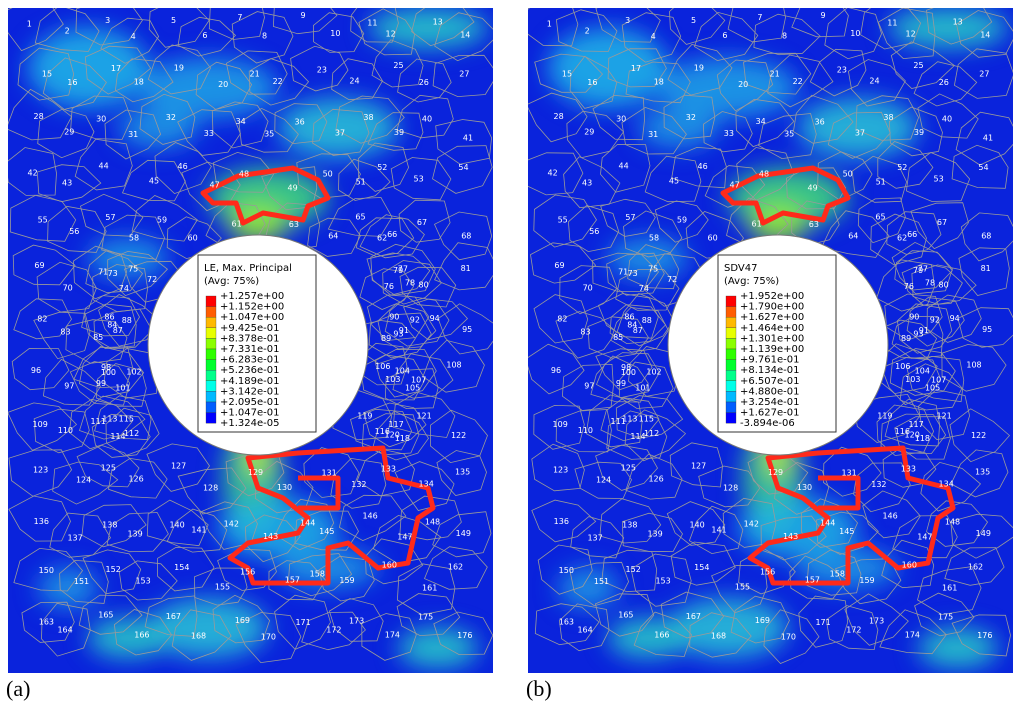 This screenshot has height=704, width=1014. What do you see at coordinates (335, 33) in the screenshot?
I see `grain-label: 10` at bounding box center [335, 33].